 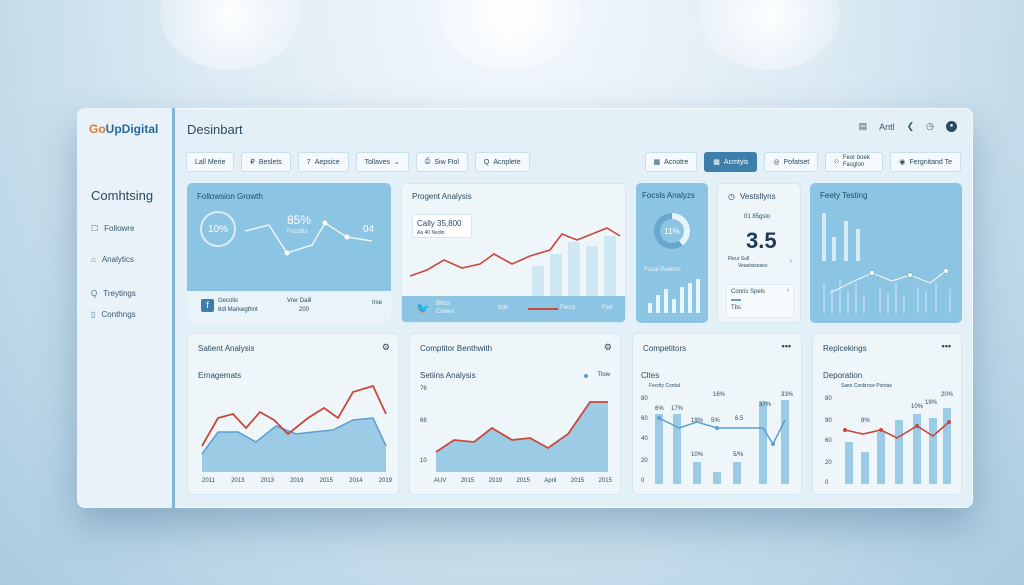 I want to click on sidebar-item-settings: ▯ Conthngs, so click(x=113, y=314).